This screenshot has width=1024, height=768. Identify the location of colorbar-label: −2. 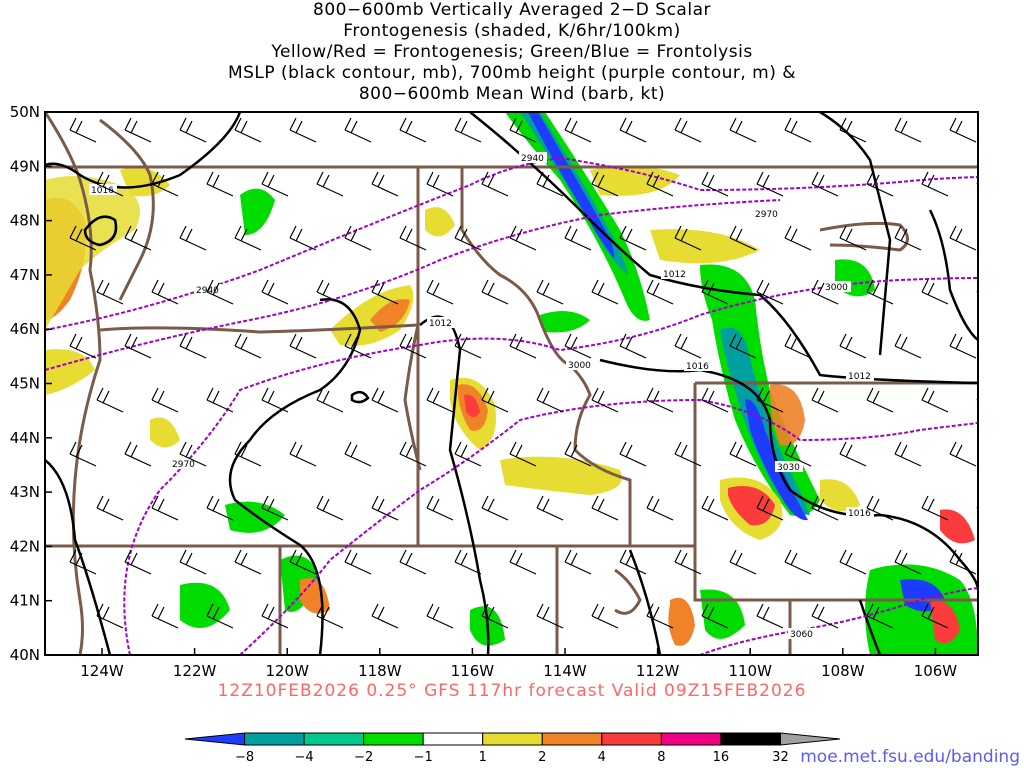
(363, 757).